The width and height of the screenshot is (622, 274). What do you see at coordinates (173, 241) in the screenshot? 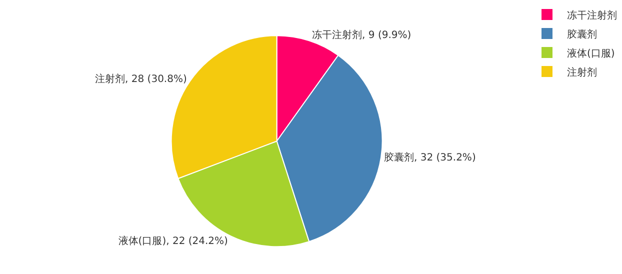
I see `data-label: 液体(口服), 22 (24.2%)` at bounding box center [173, 241].